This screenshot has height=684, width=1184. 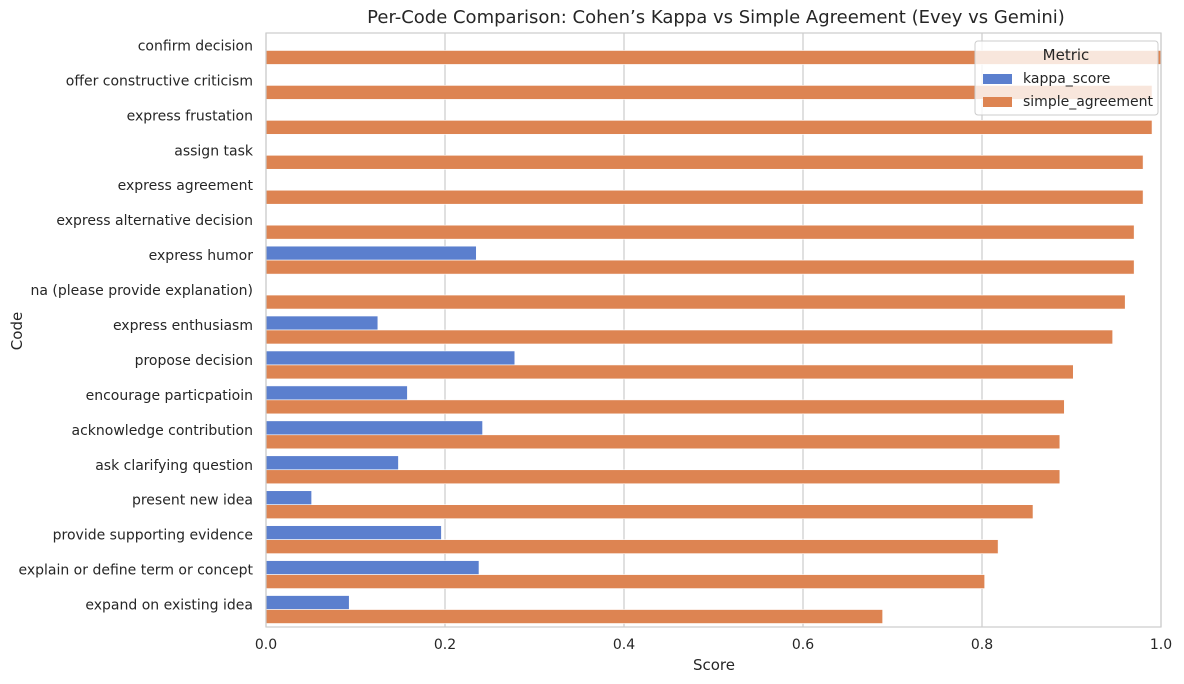 I want to click on y-category-label: assign task, so click(x=214, y=151).